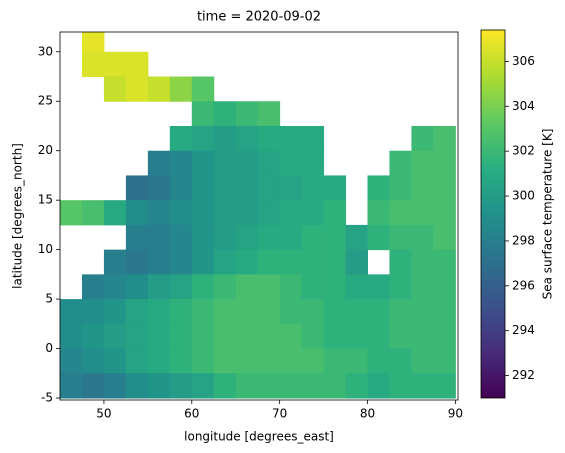 The image size is (565, 453). I want to click on colorbar-label: Sea surface temperature [K], so click(548, 214).